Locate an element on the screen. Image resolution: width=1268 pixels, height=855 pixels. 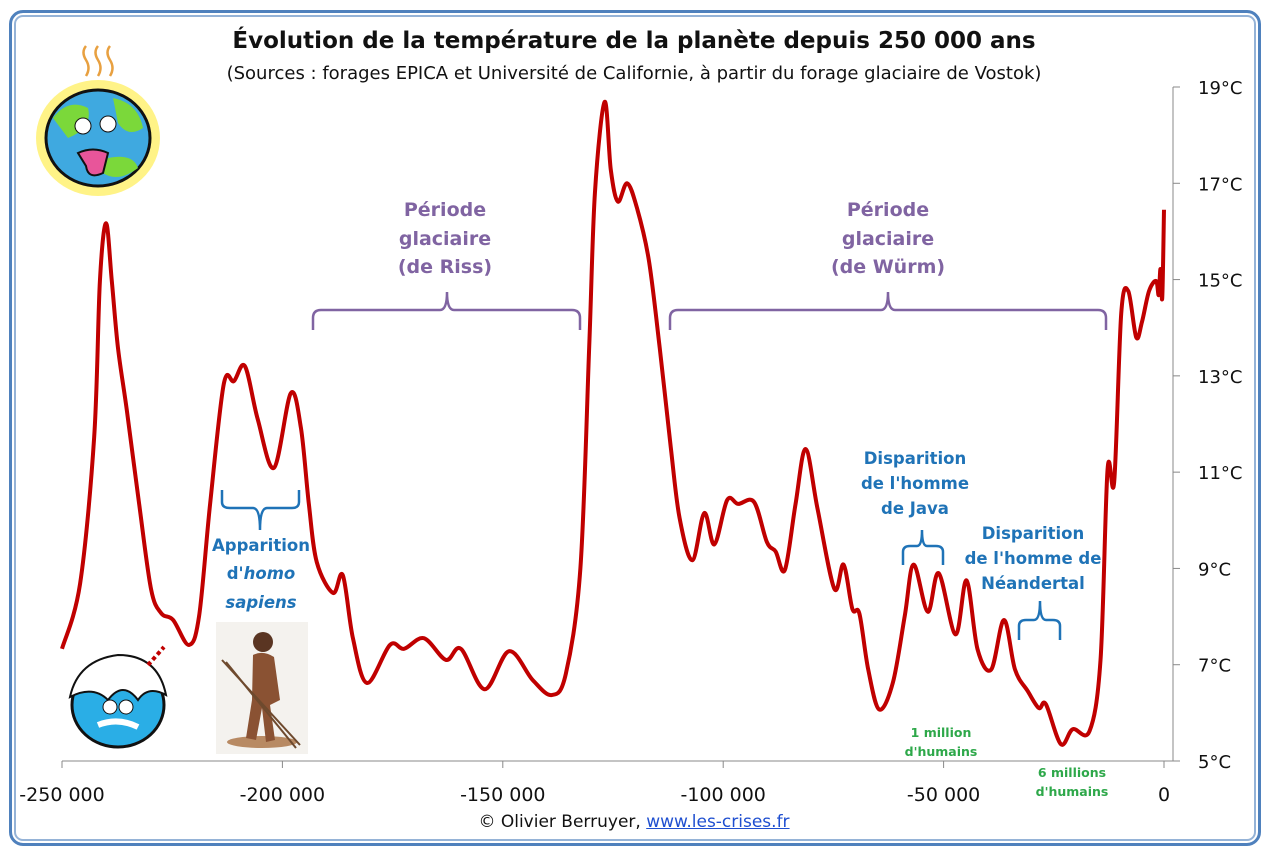
population-line: 6 millions is located at coordinates (1072, 772).